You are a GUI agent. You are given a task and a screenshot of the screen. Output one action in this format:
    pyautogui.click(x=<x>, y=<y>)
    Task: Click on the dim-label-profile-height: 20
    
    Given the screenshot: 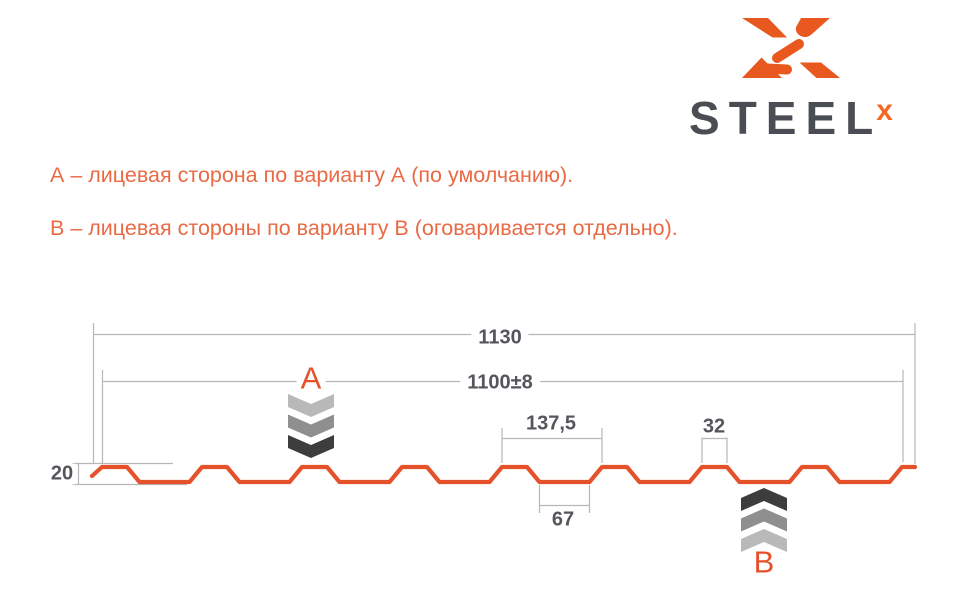 What is the action you would take?
    pyautogui.click(x=62, y=473)
    